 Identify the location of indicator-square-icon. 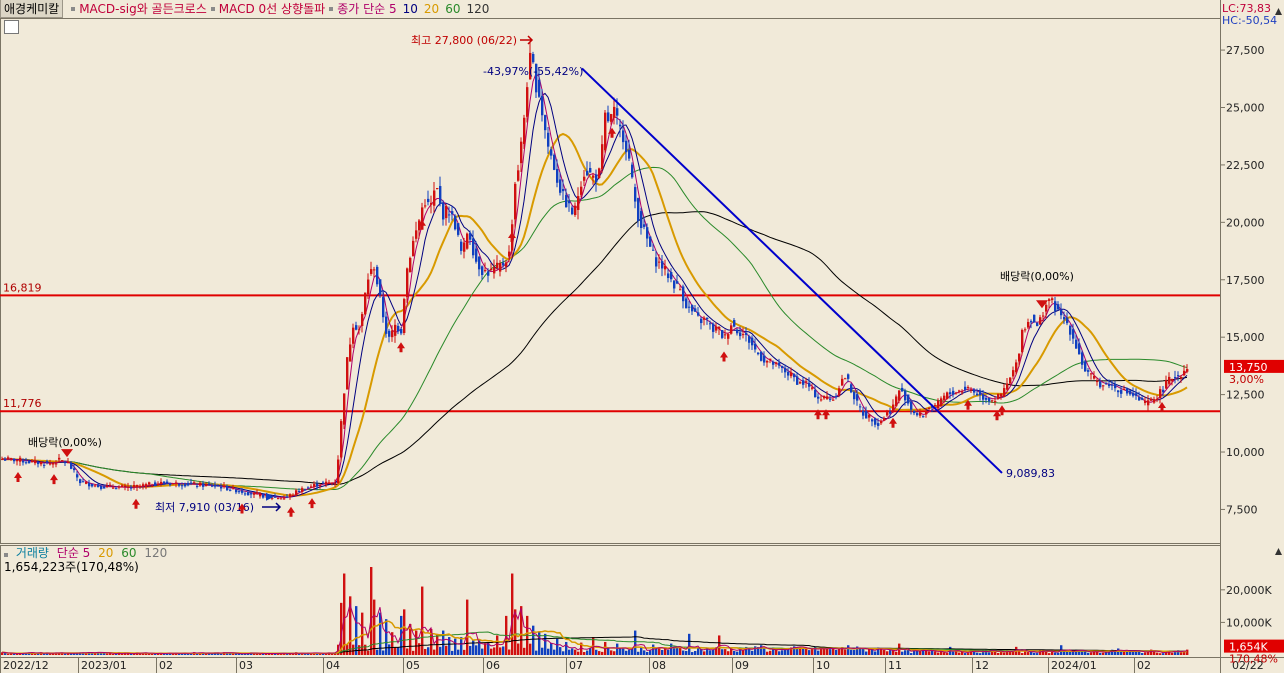
(331, 8).